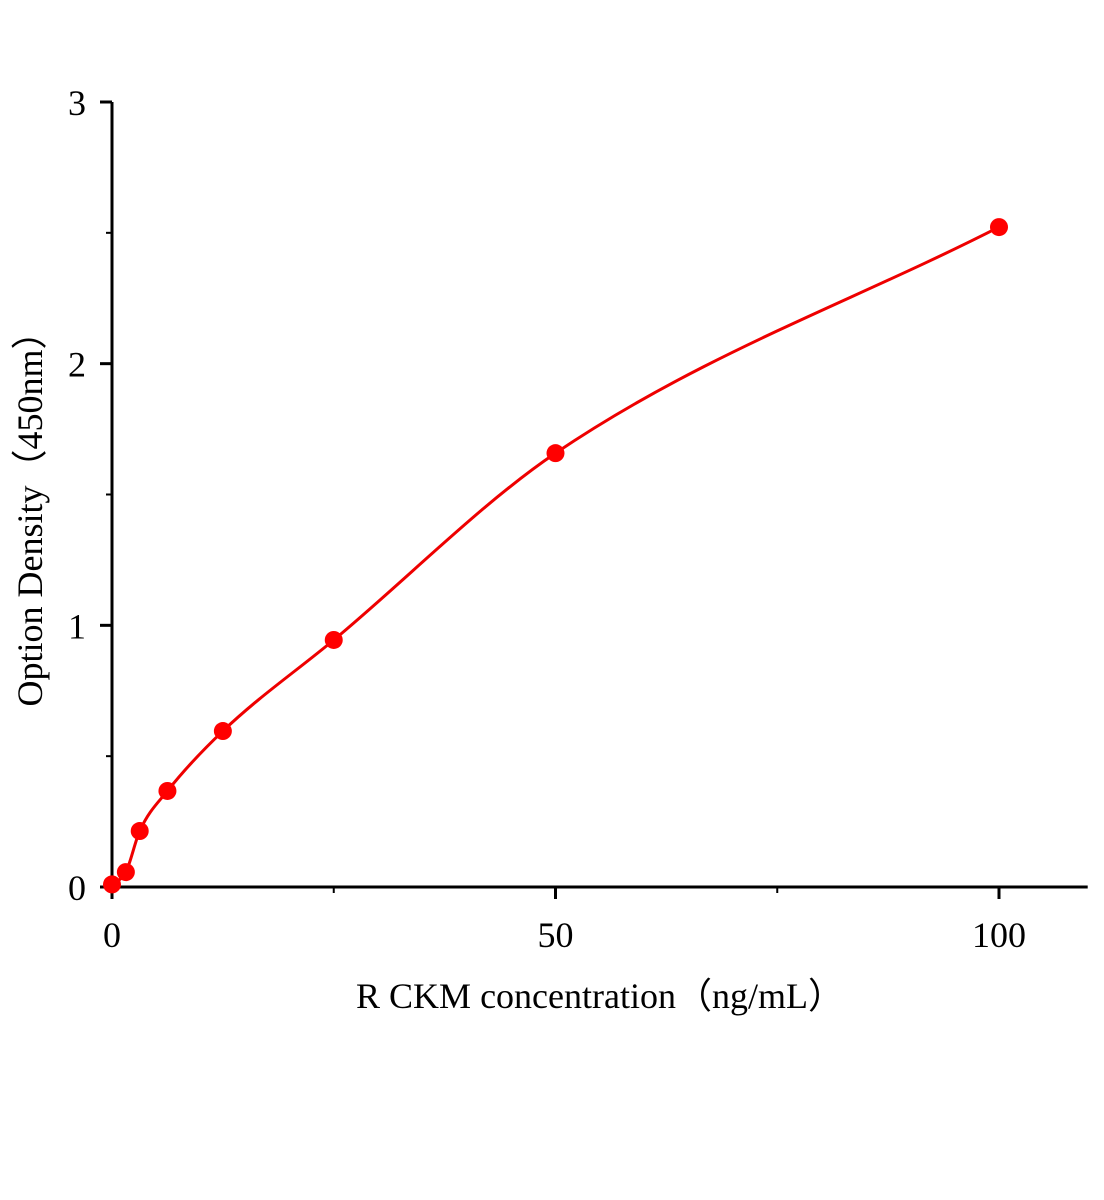  I want to click on y-tick-label: 0, so click(77, 888).